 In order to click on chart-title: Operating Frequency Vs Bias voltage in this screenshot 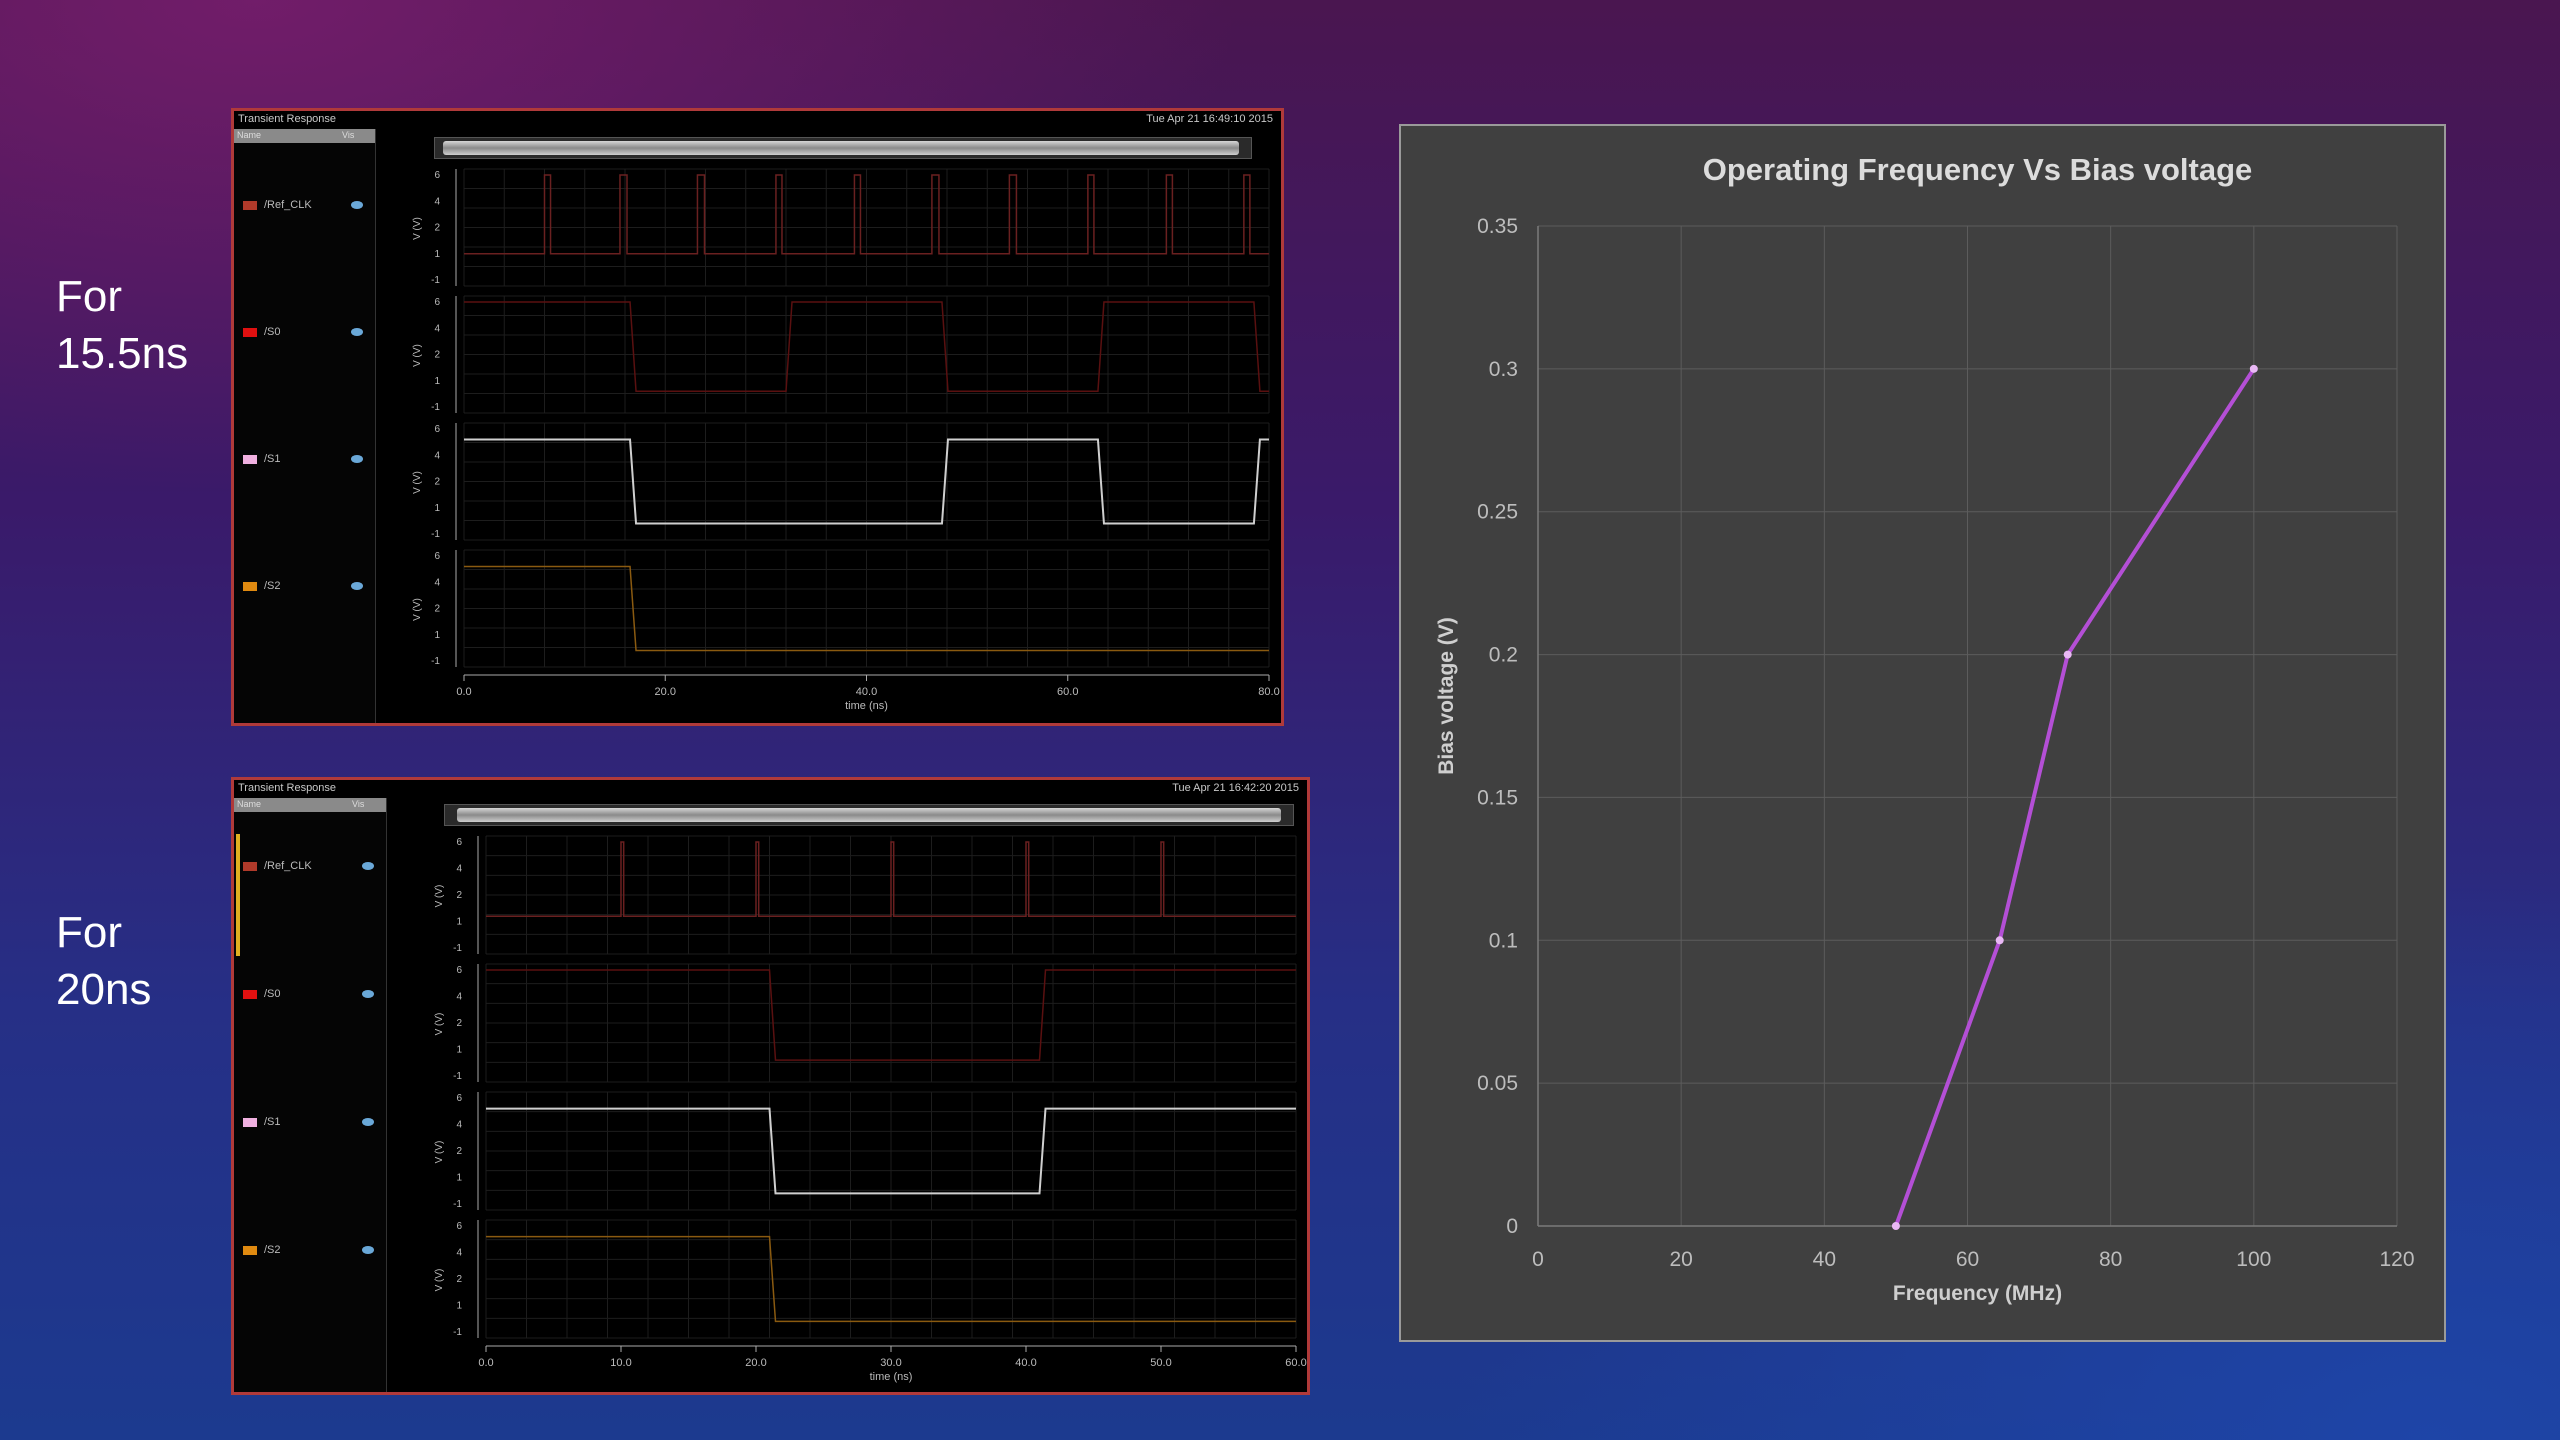, I will do `click(1978, 169)`.